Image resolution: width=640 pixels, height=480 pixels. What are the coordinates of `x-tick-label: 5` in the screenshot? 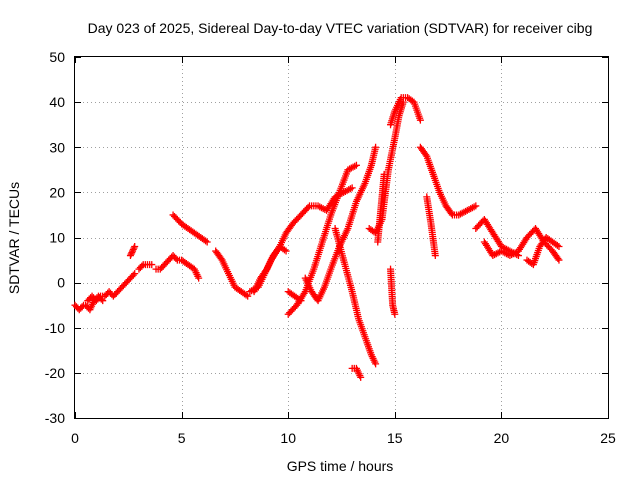 It's located at (182, 438).